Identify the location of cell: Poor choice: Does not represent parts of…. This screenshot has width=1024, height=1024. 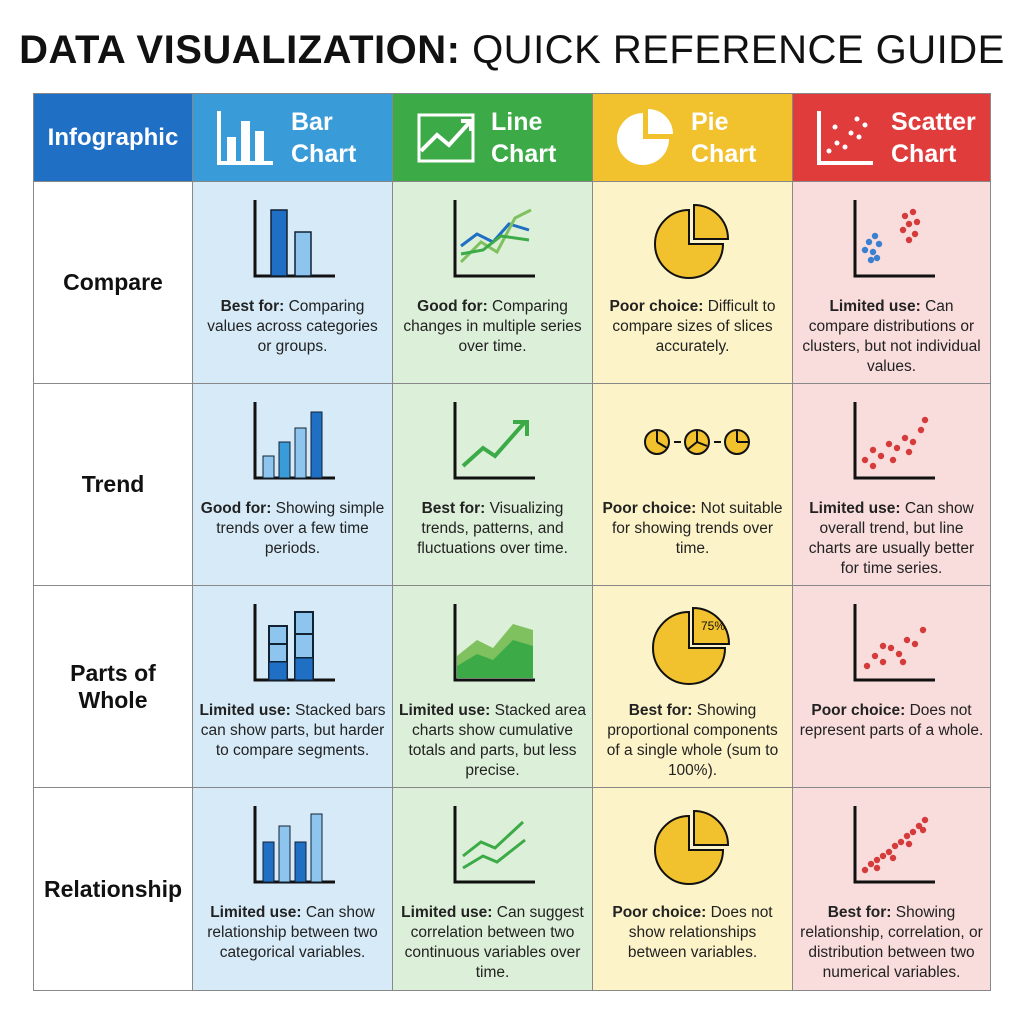
(891, 686).